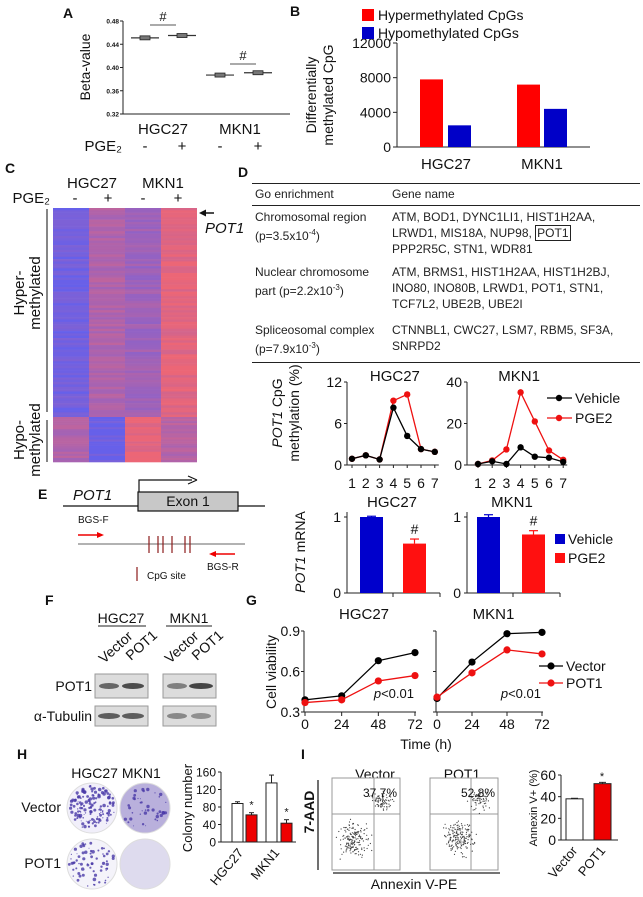 The image size is (643, 897). I want to click on c-row-group-label: methylated, so click(35, 292).